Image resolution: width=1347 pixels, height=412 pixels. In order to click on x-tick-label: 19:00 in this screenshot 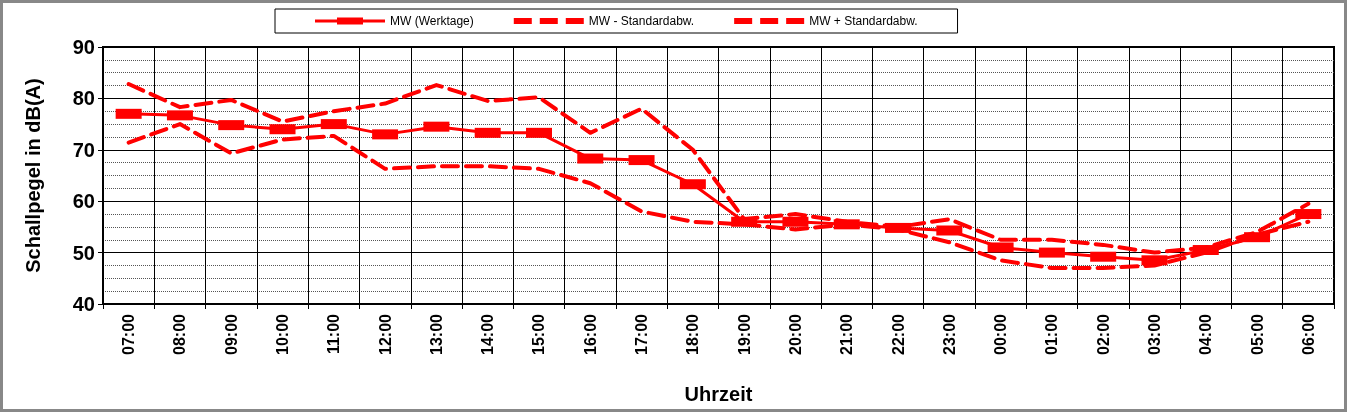, I will do `click(744, 334)`.